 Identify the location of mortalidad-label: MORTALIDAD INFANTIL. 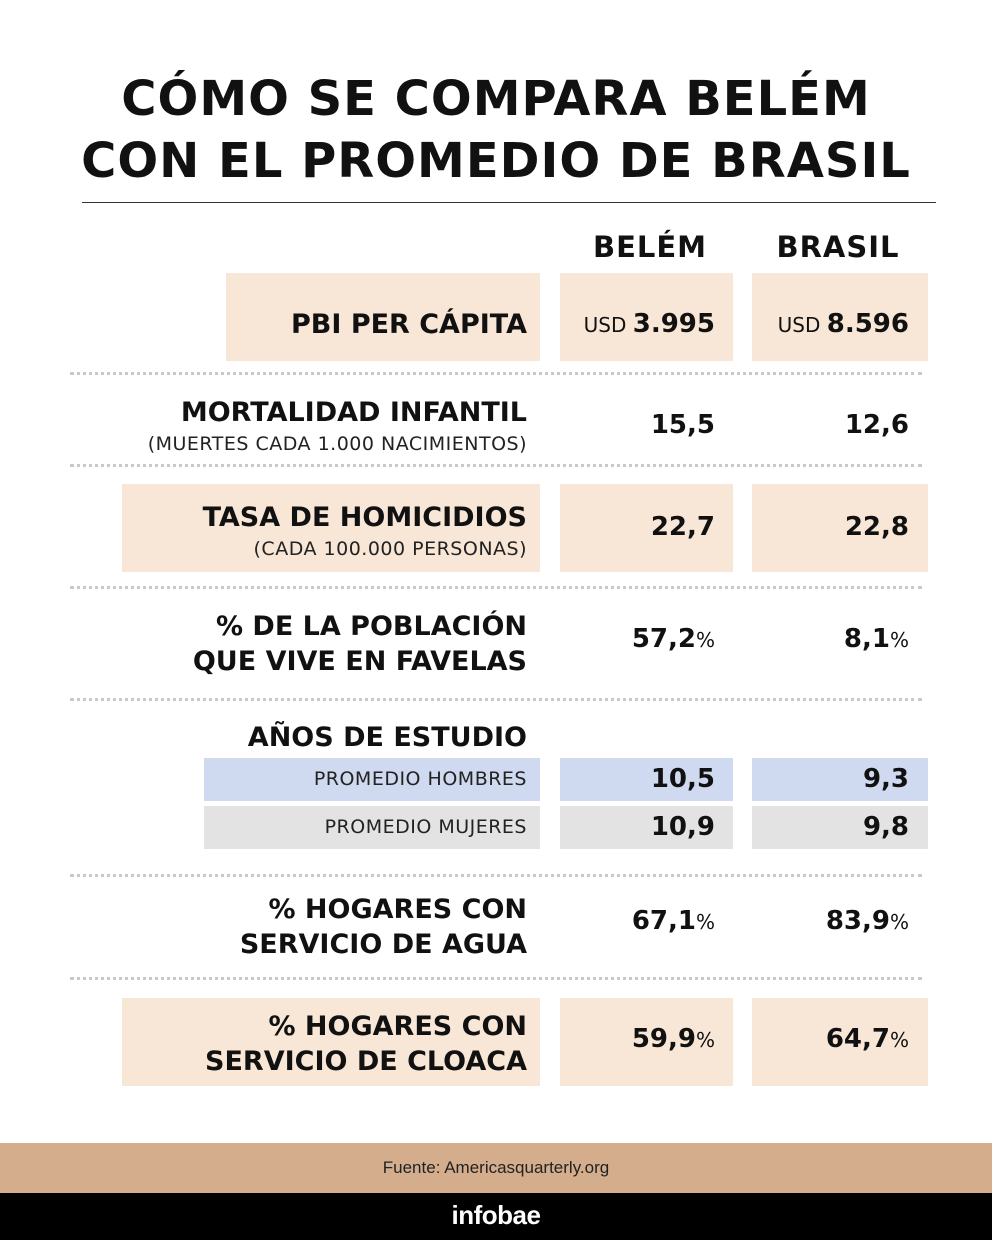
(353, 412).